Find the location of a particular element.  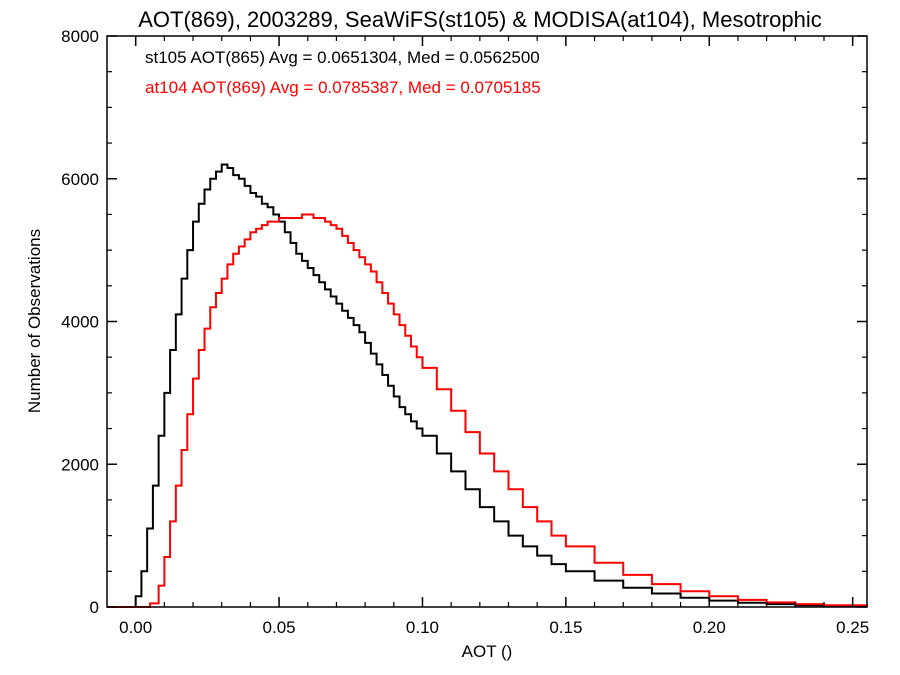

y-tick-label: 0 is located at coordinates (94, 607).